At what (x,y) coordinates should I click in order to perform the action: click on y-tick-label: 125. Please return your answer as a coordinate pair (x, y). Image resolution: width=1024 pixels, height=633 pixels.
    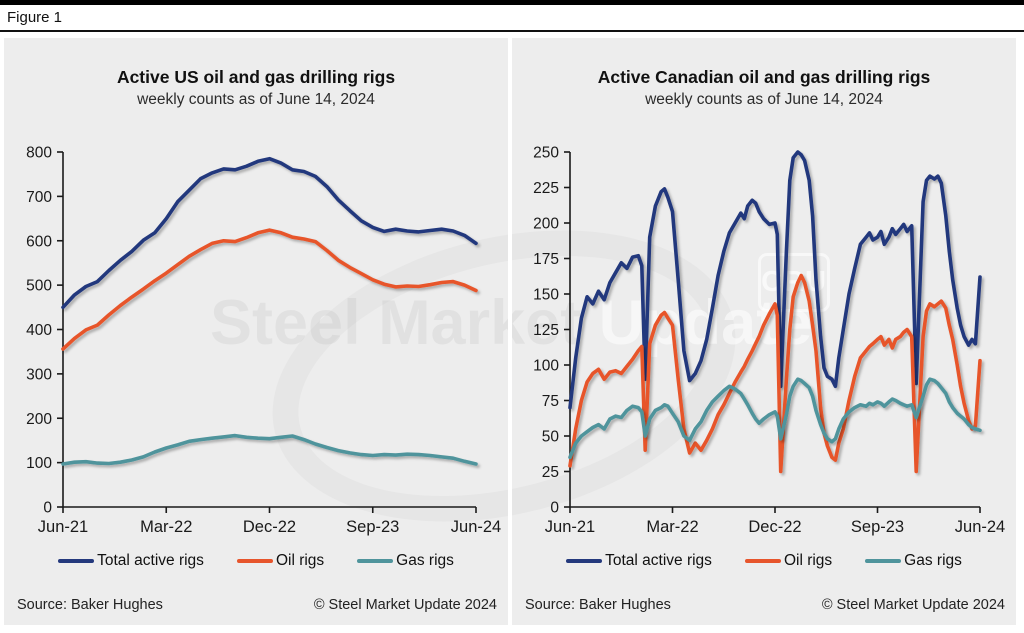
    Looking at the image, I should click on (546, 330).